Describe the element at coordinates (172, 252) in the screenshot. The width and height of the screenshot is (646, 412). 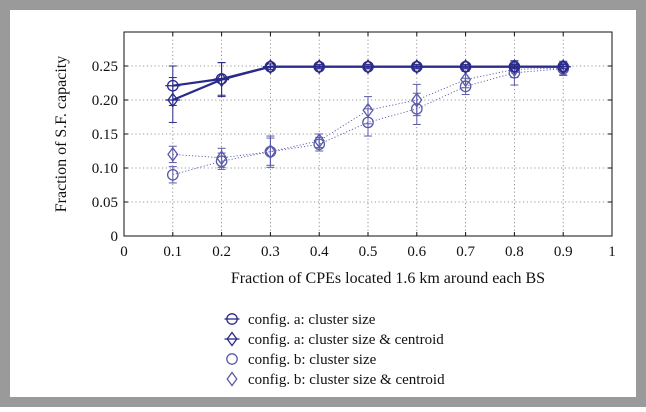
I see `x-tick-label: 0.1` at that location.